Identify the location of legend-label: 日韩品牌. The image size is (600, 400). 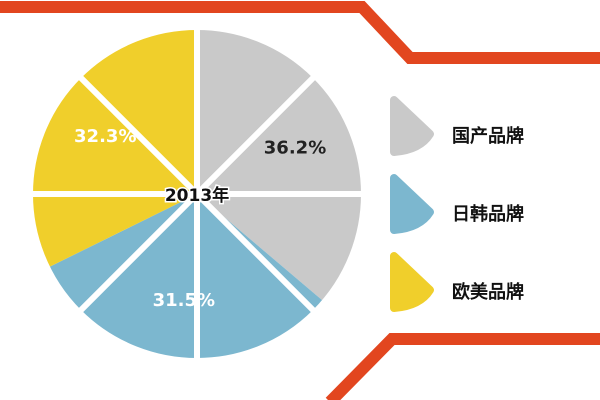
(488, 214).